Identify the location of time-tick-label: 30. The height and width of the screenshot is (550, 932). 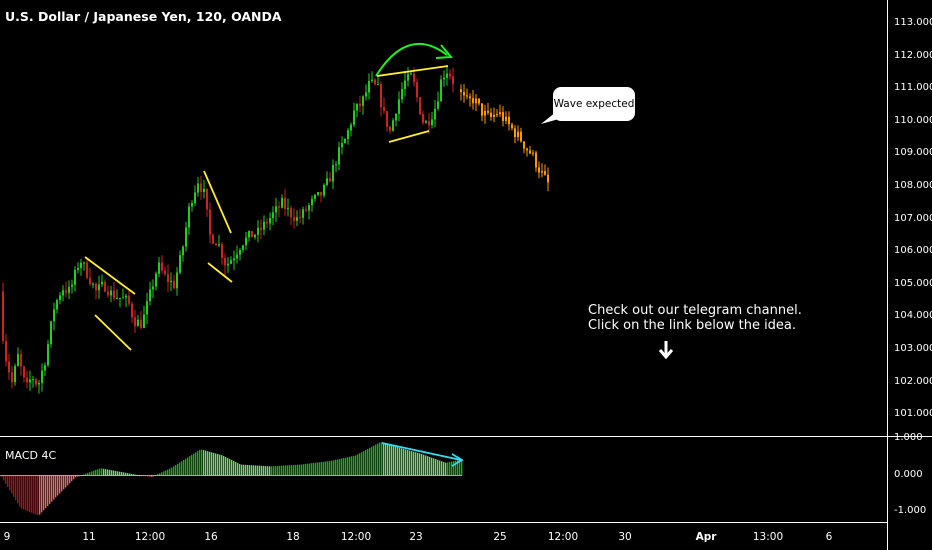
(625, 537).